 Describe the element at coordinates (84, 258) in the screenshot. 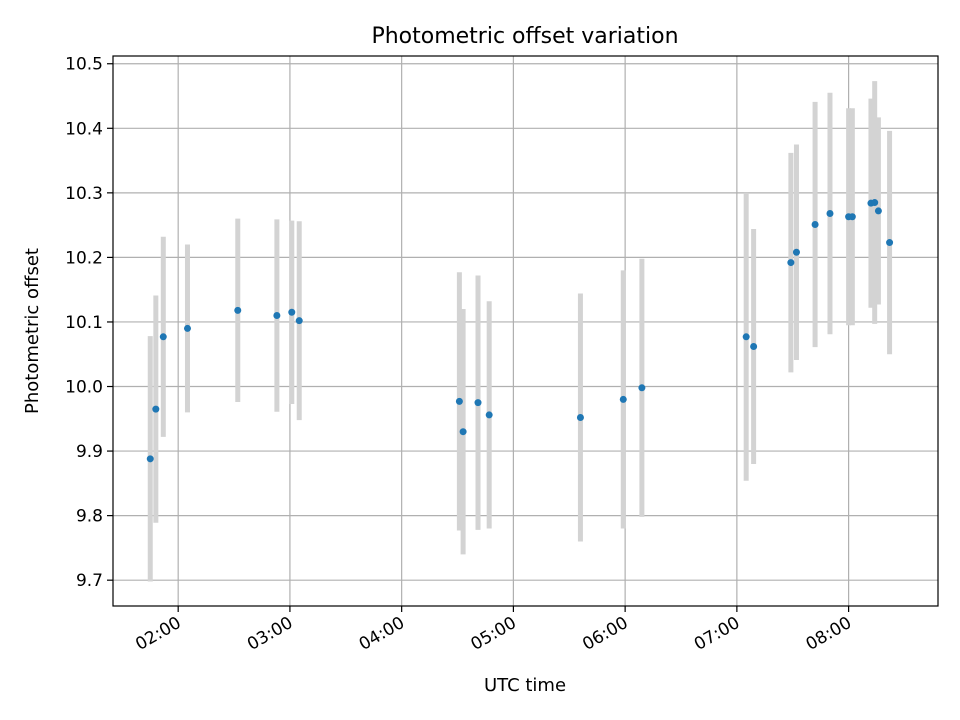

I see `y-tick-label: 10.2` at that location.